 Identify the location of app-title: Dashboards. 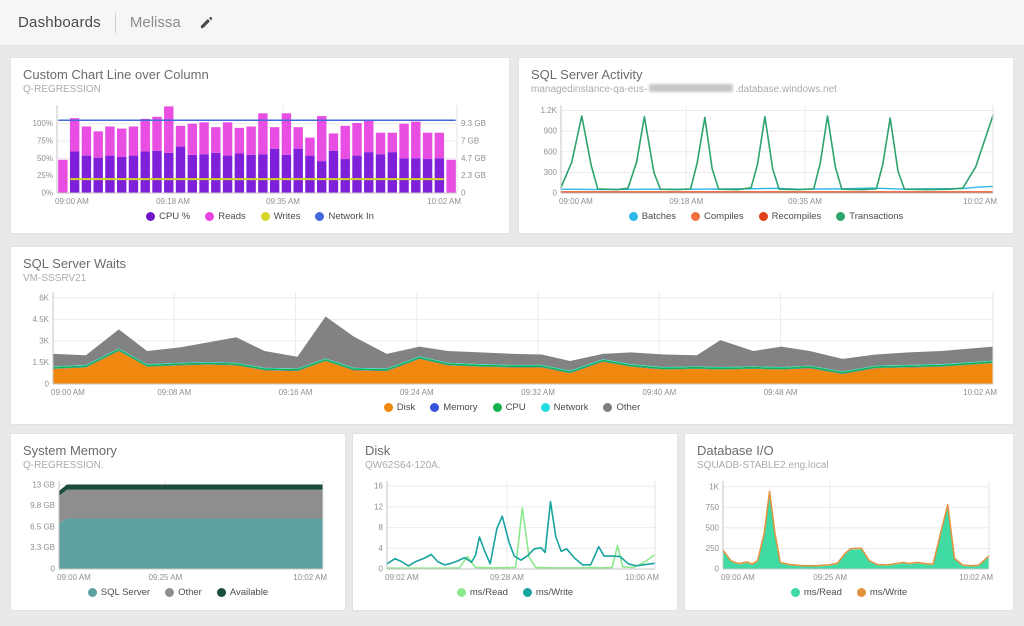
(59, 22).